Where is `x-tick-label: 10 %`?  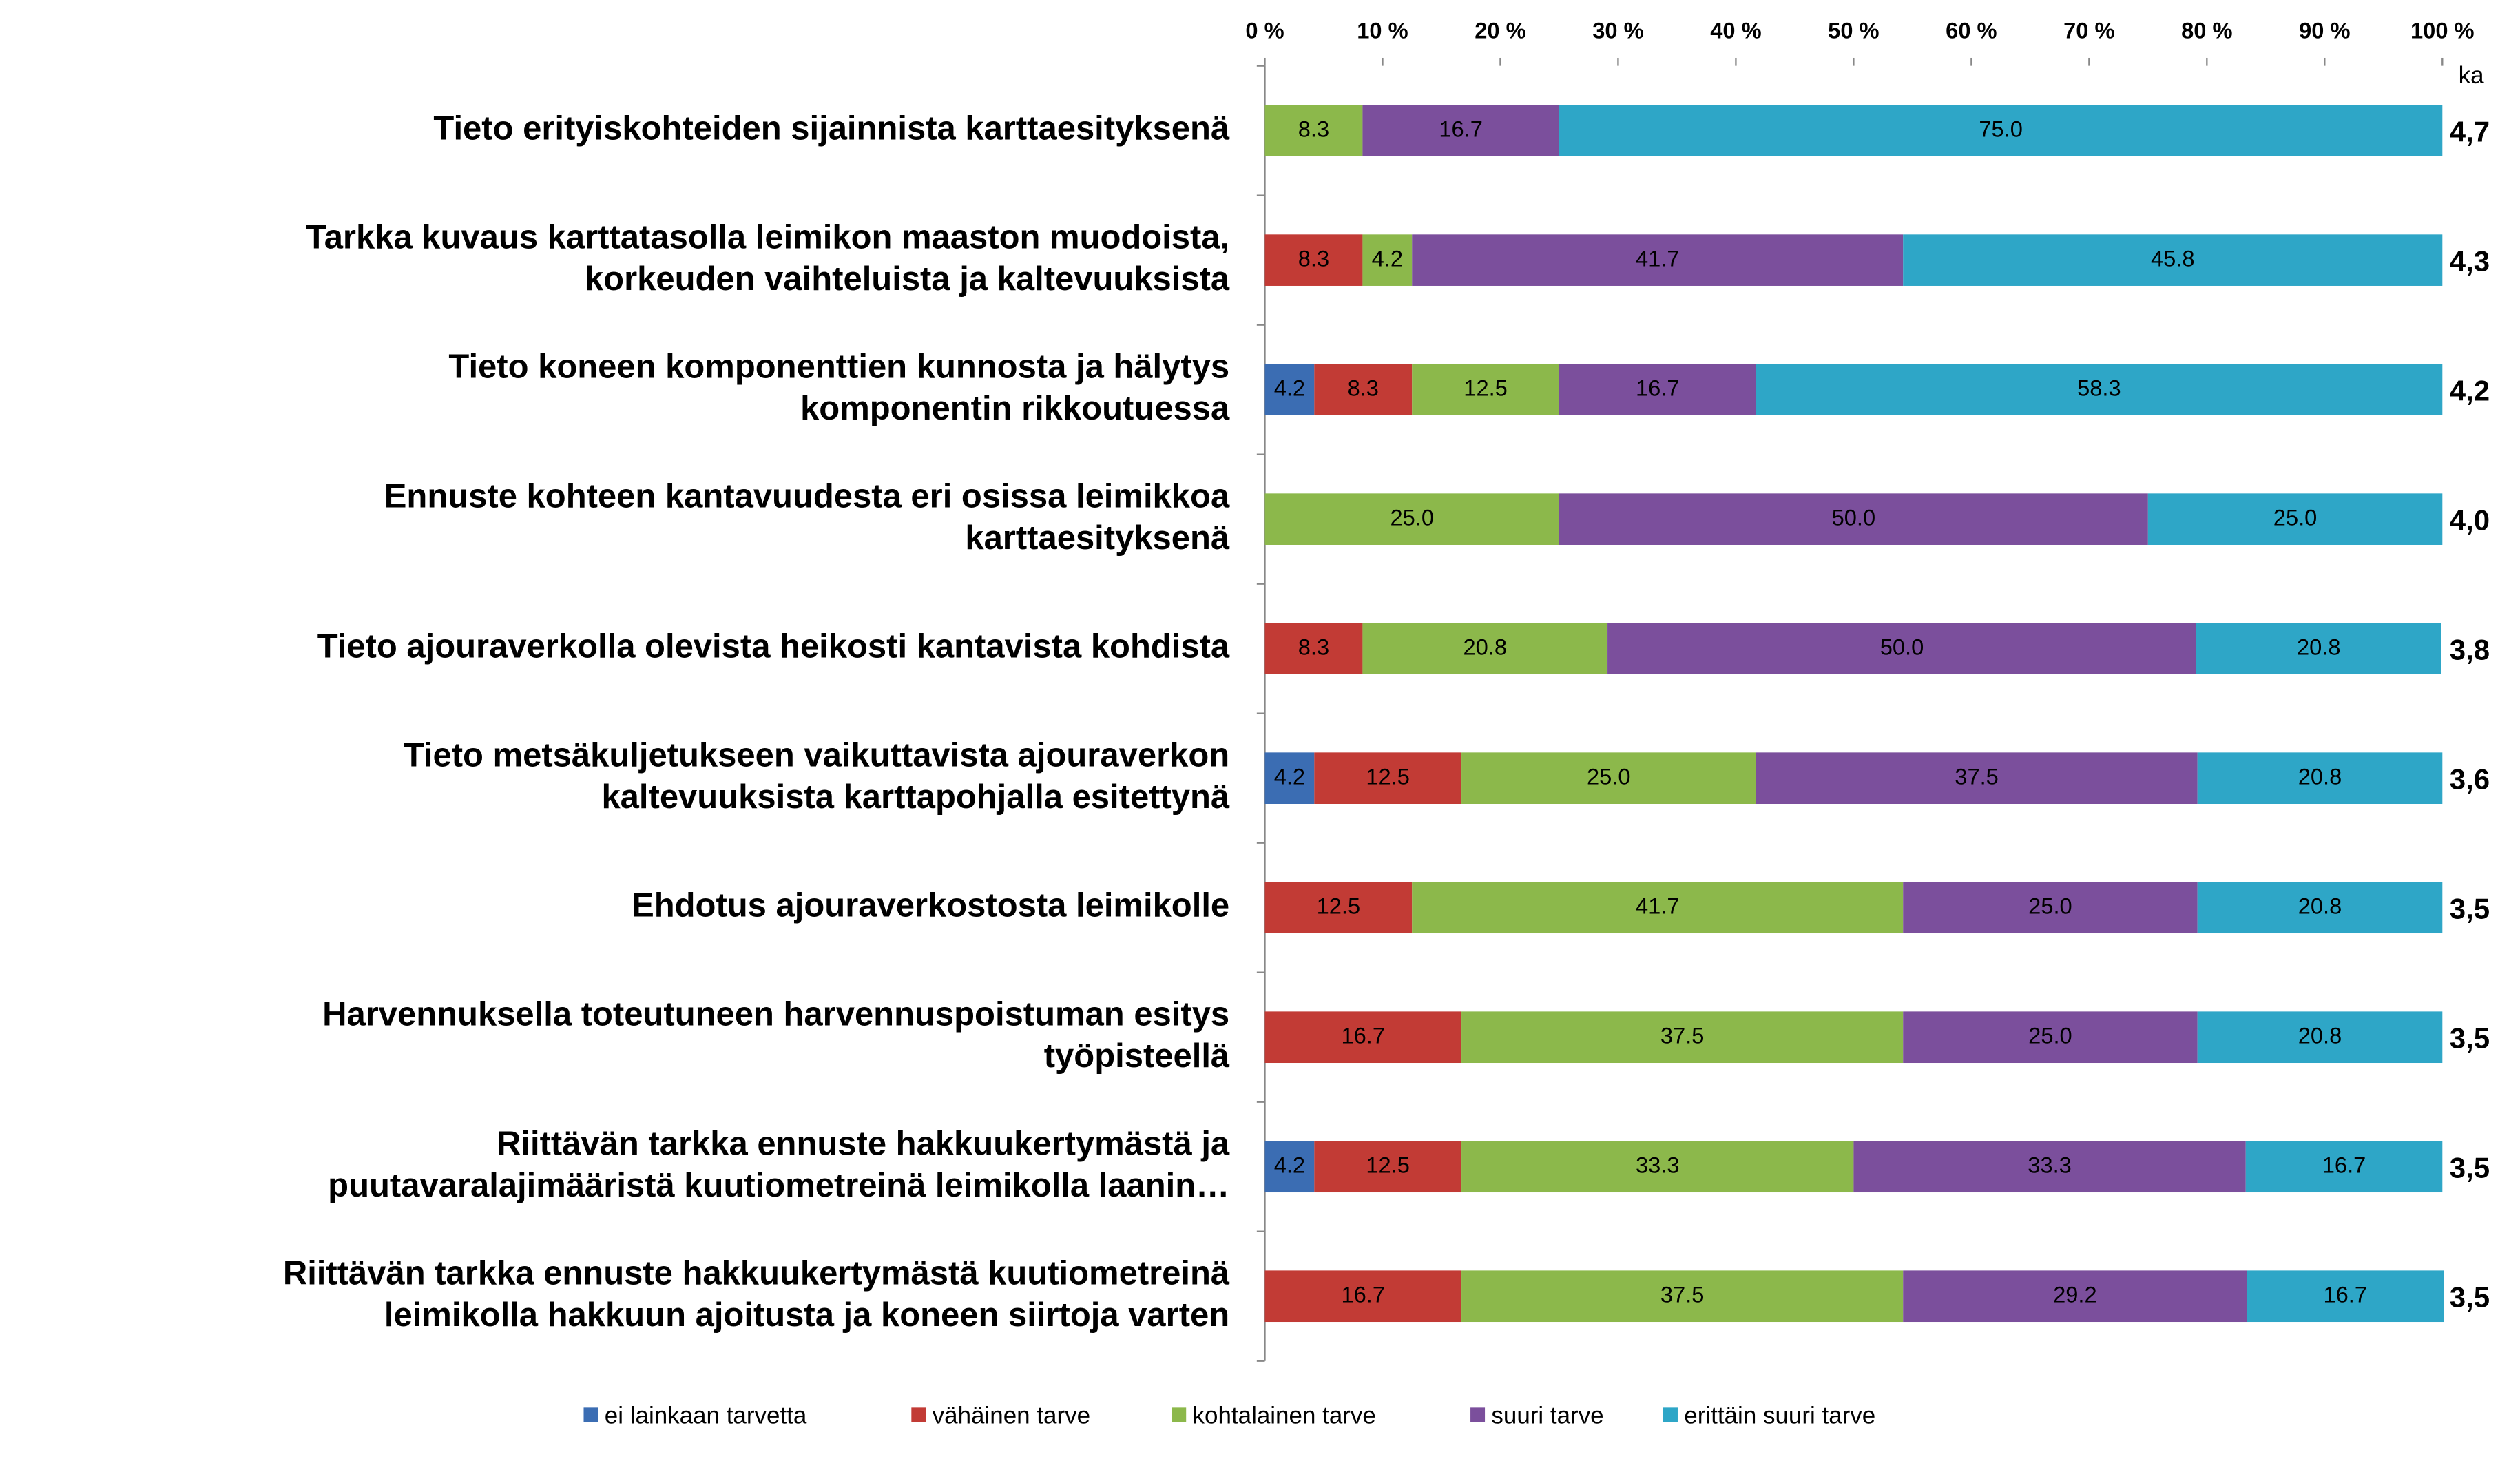
x-tick-label: 10 % is located at coordinates (1382, 30).